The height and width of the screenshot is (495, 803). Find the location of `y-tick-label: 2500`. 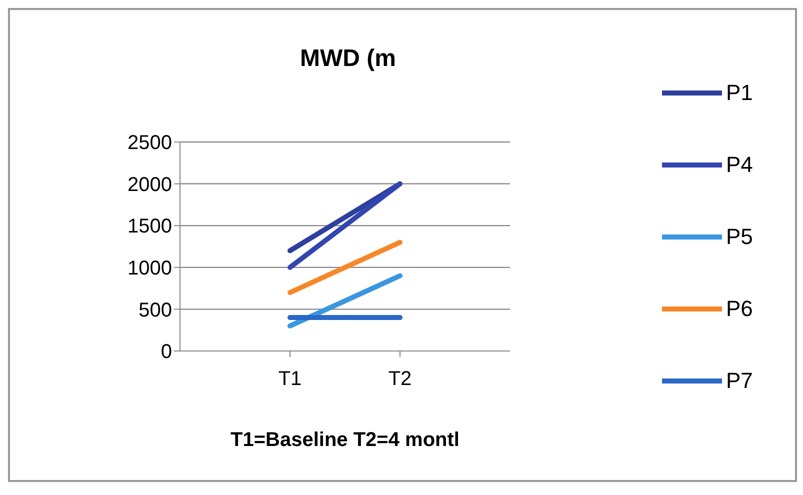

y-tick-label: 2500 is located at coordinates (150, 143).